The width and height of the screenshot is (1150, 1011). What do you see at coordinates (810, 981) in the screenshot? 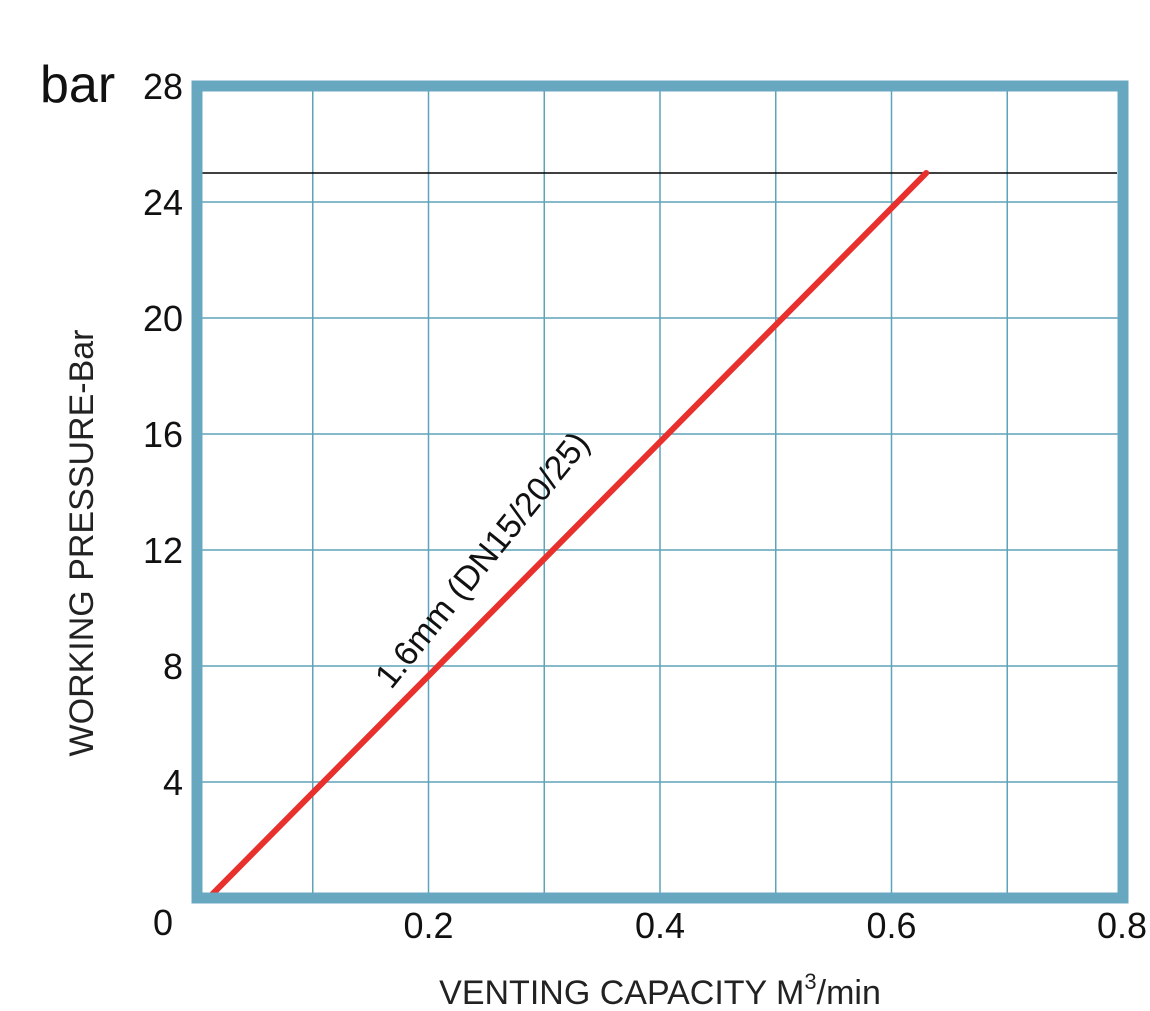
I see `x-axis-title-superscript: 3` at bounding box center [810, 981].